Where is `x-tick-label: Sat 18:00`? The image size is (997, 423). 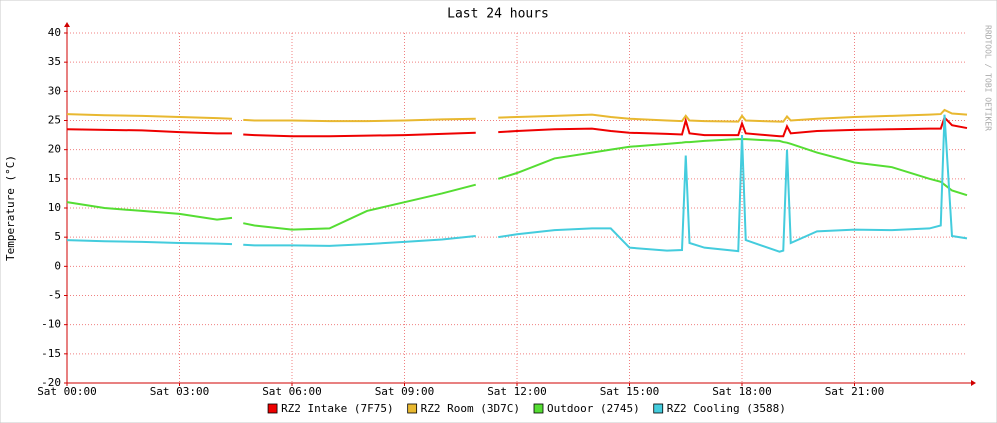 x-tick-label: Sat 18:00 is located at coordinates (742, 391).